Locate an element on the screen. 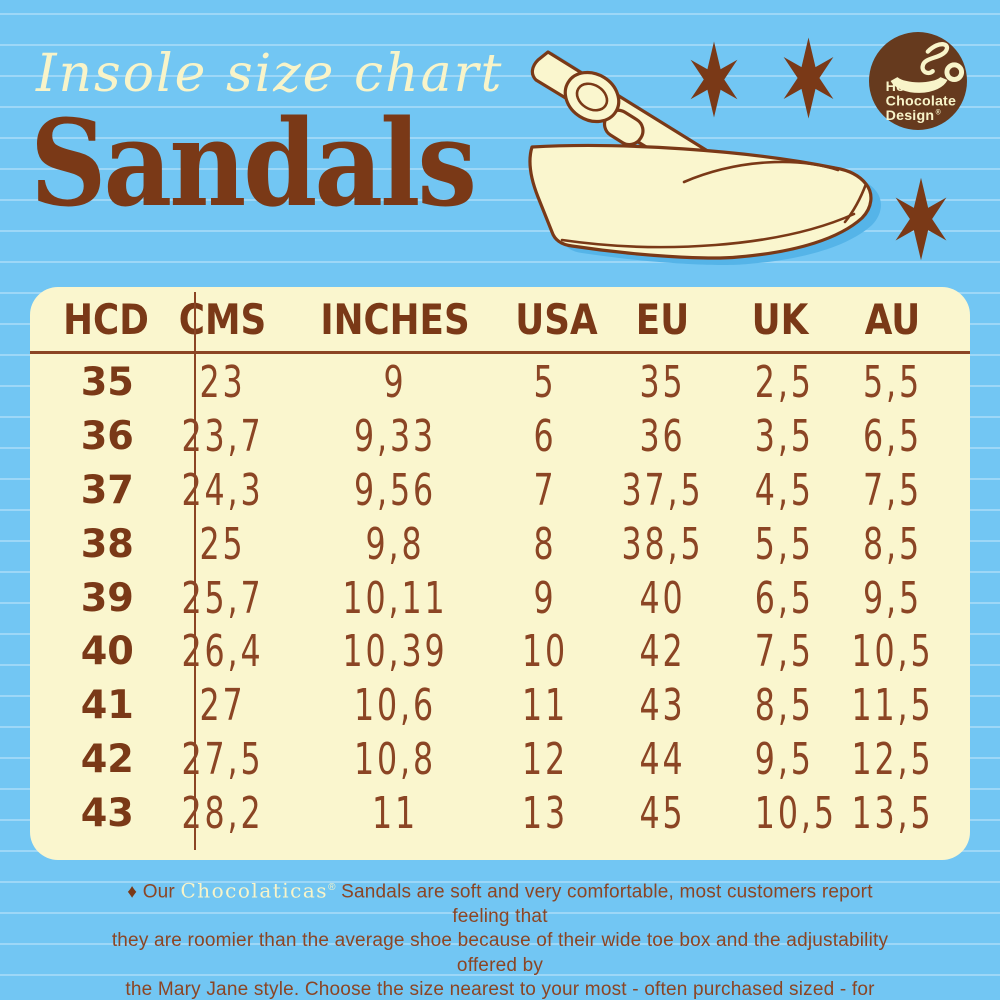  registered-mark: ® is located at coordinates (332, 887).